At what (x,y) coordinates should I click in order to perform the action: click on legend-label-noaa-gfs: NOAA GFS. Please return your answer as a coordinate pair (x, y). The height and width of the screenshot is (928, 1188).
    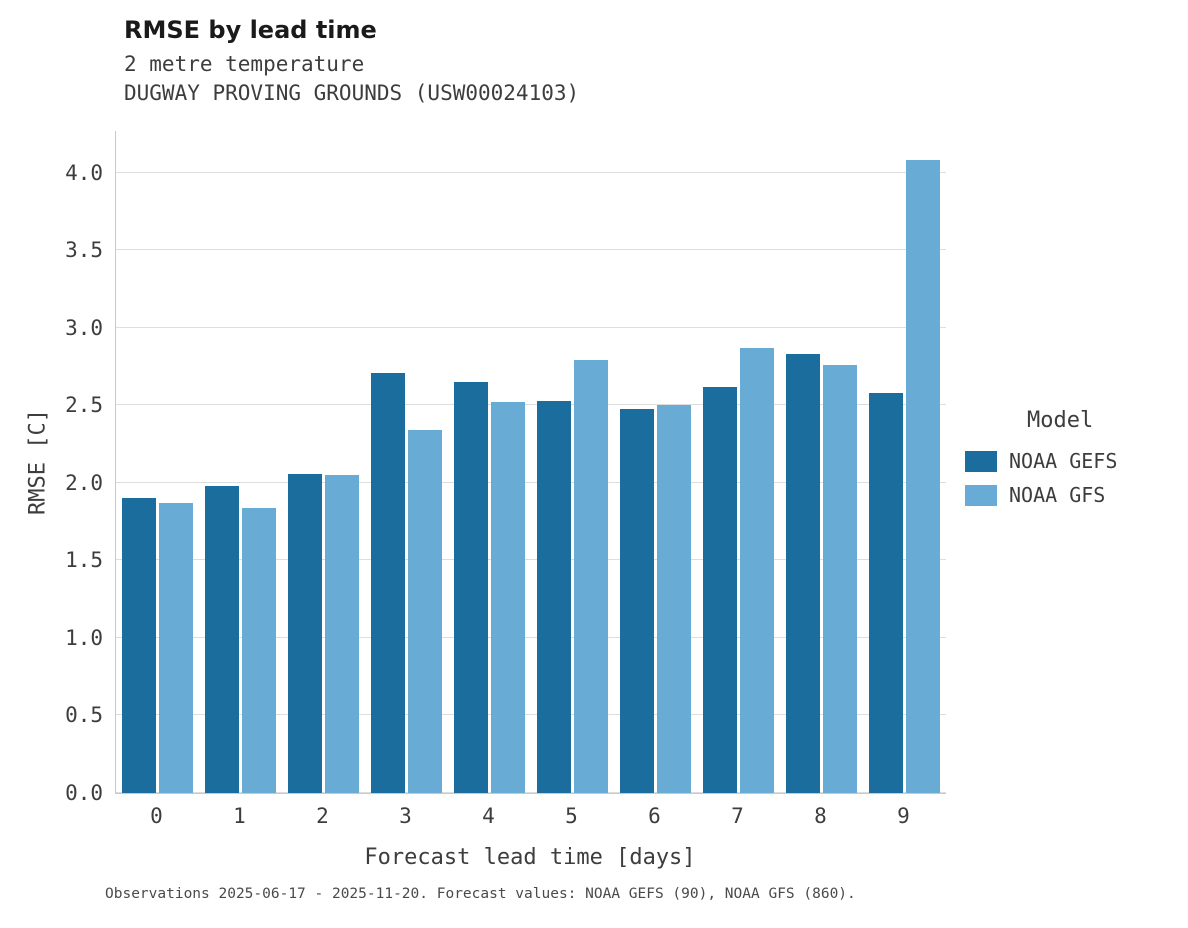
    Looking at the image, I should click on (1057, 495).